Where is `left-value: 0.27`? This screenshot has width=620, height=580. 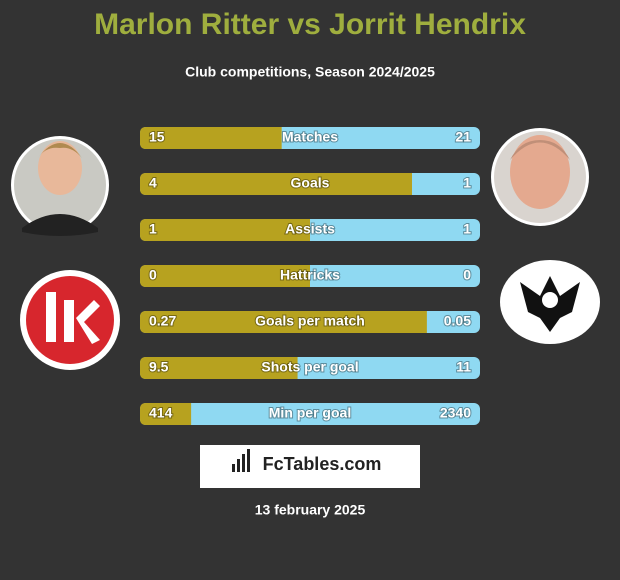 left-value: 0.27 is located at coordinates (162, 321).